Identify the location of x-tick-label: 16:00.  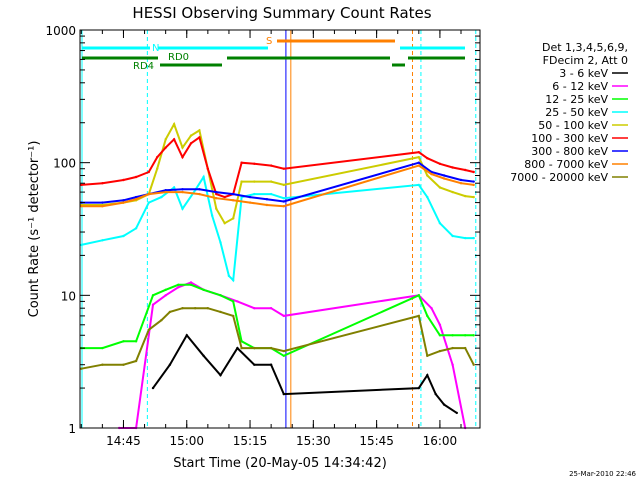
(440, 441).